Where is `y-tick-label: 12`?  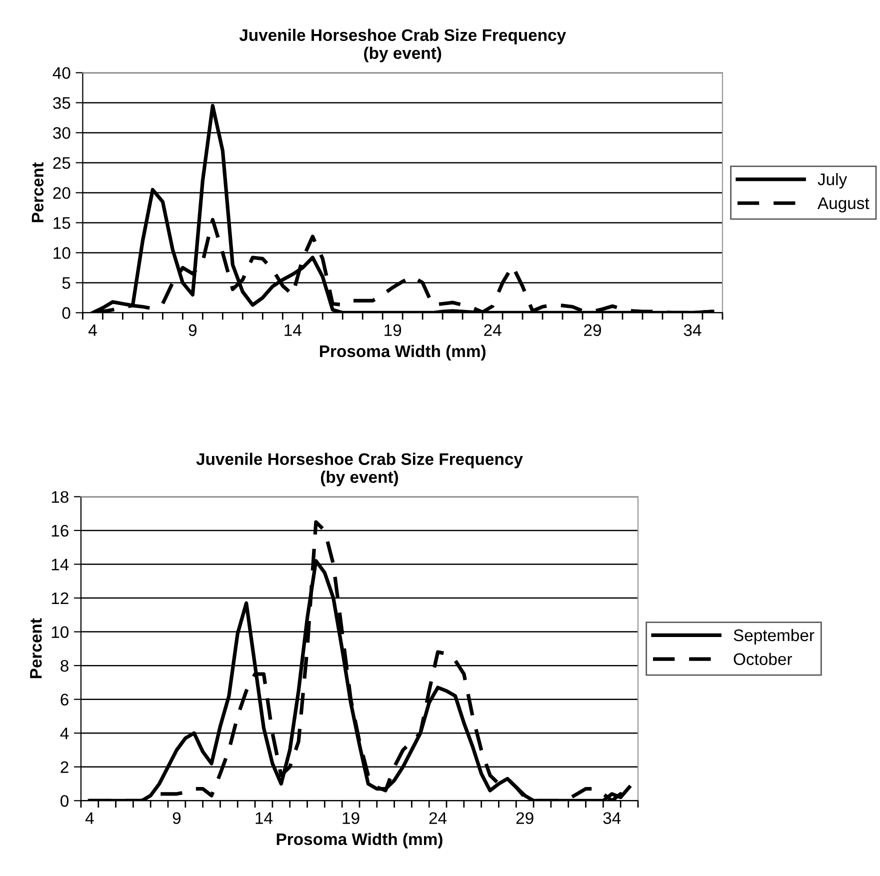 y-tick-label: 12 is located at coordinates (60, 598).